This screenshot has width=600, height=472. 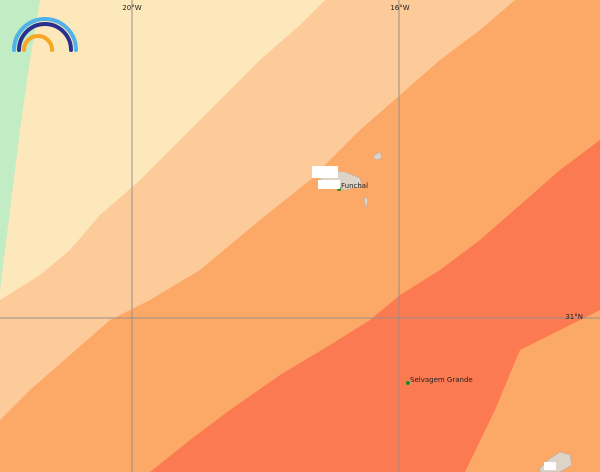 I want to click on band-green, so click(x=20, y=145).